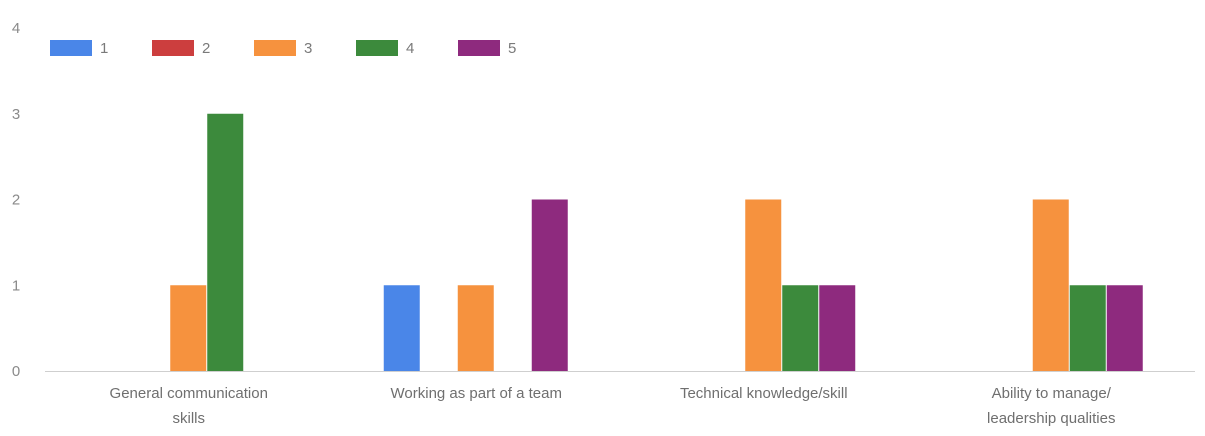 The image size is (1205, 436). What do you see at coordinates (16, 114) in the screenshot?
I see `y-tick-label: 3` at bounding box center [16, 114].